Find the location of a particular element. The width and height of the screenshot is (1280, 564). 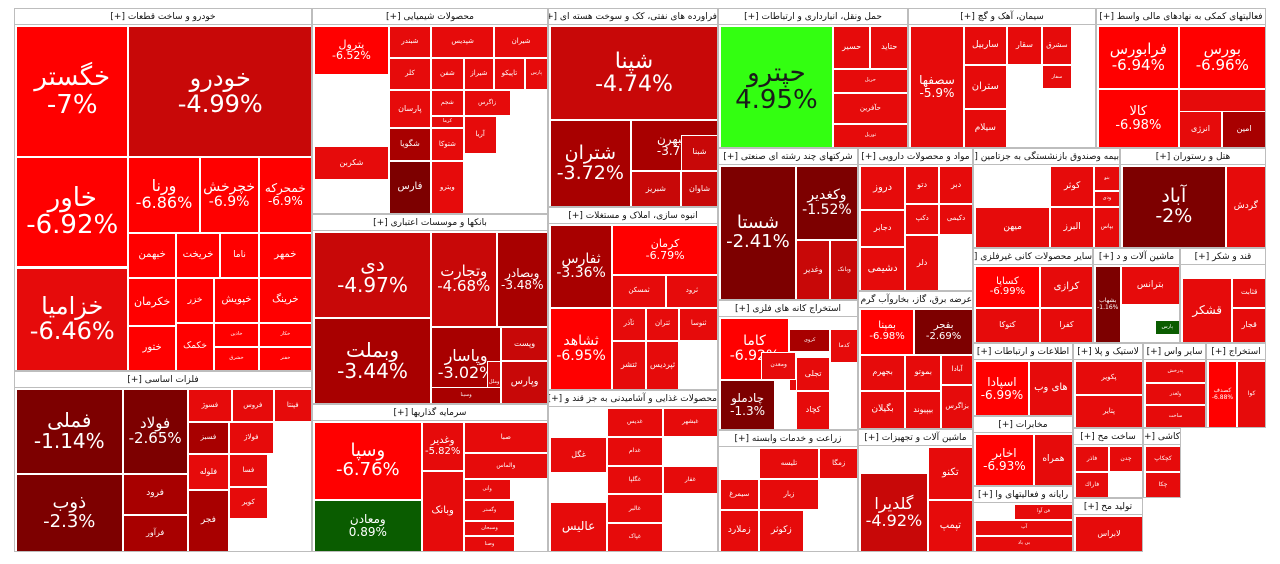

sector-header: محصولات شیمیایی [+] is located at coordinates (430, 17).